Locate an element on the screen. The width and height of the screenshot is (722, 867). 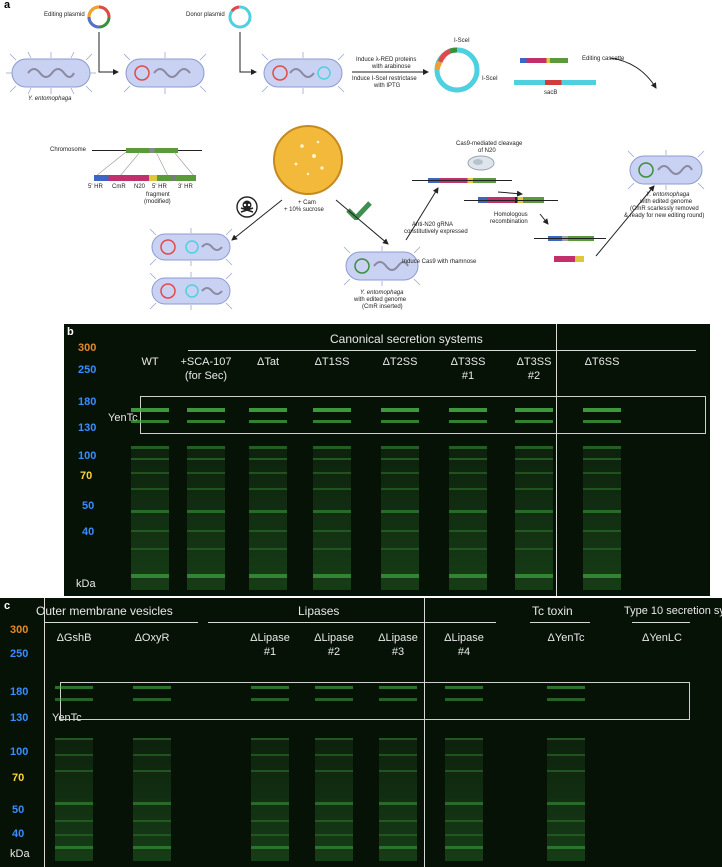
edited-bacterium-icon is located at coordinates (382, 266).